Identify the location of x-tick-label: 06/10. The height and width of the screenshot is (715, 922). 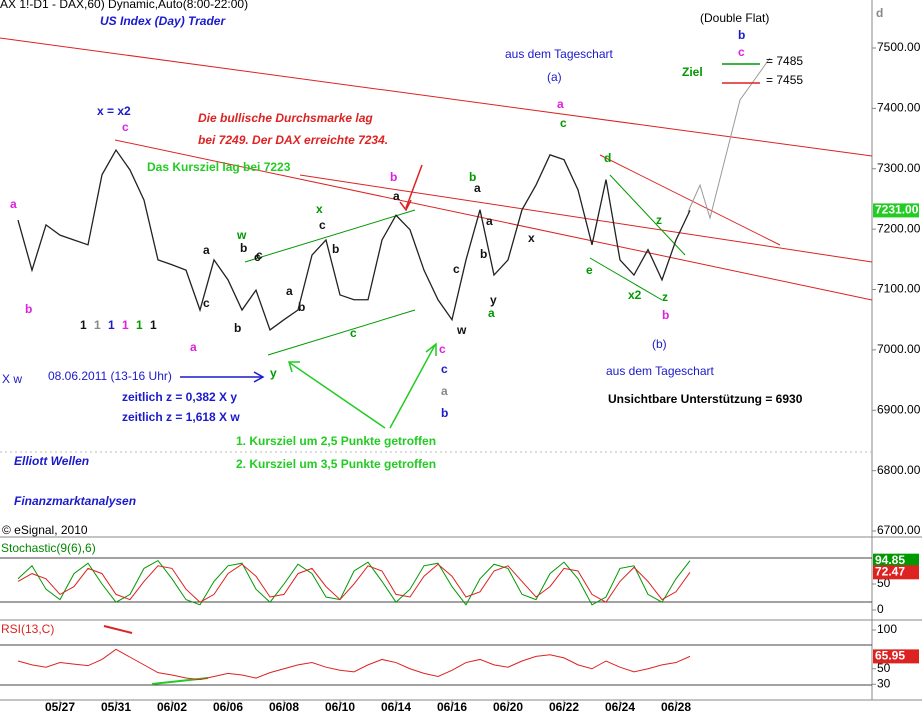
(340, 707).